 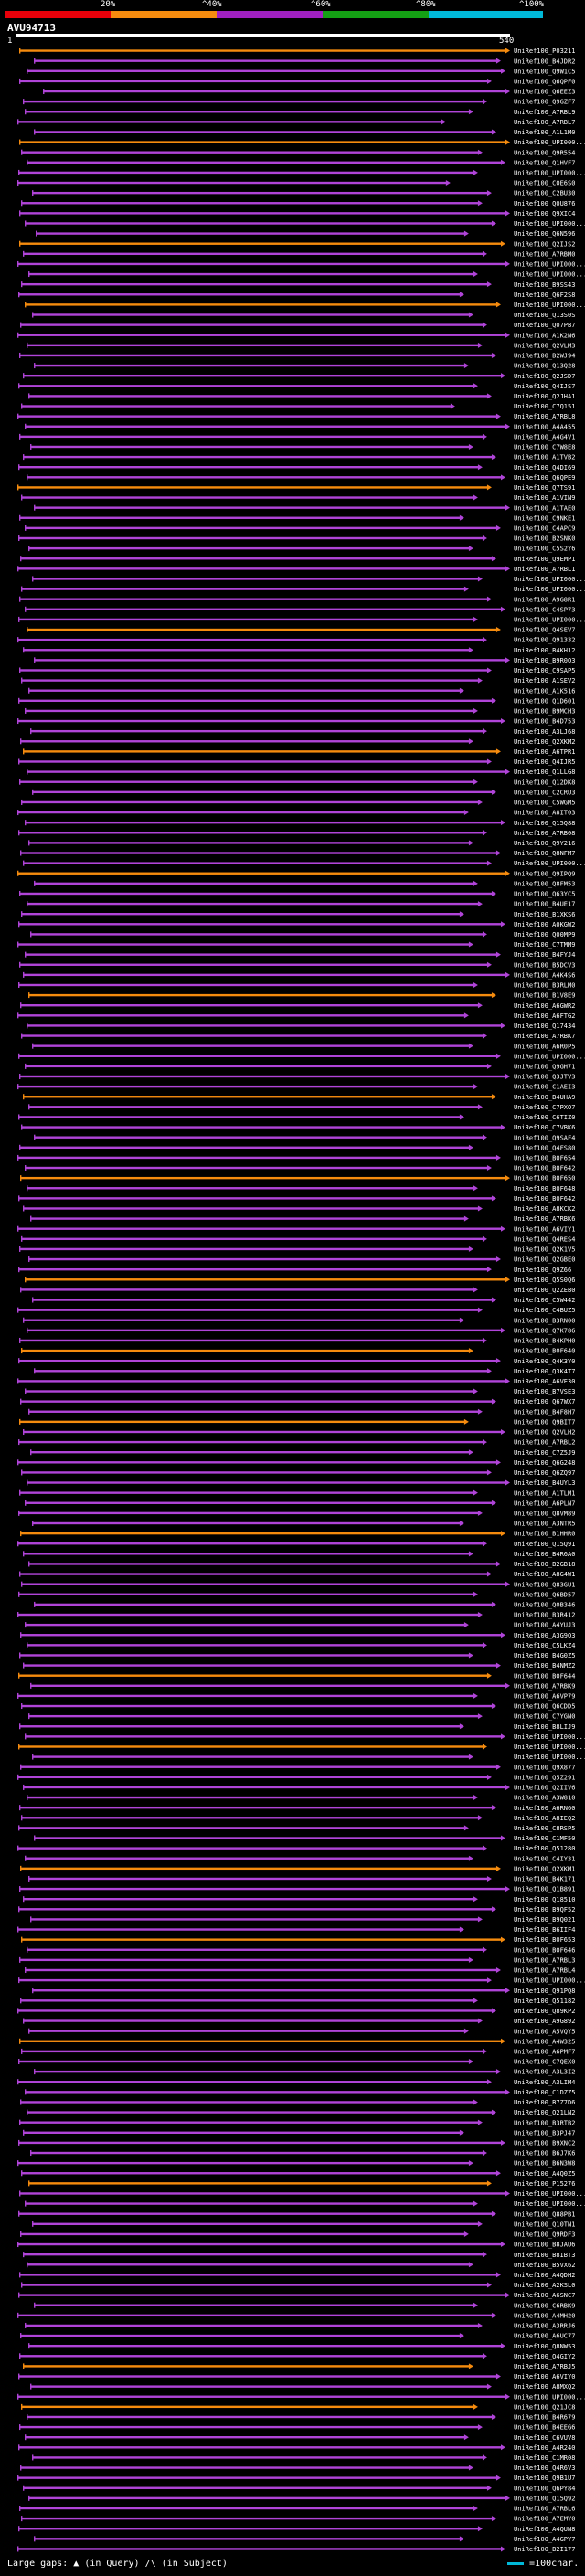 I want to click on hit-label: UniRef100_A1TLM1, so click(x=544, y=1493).